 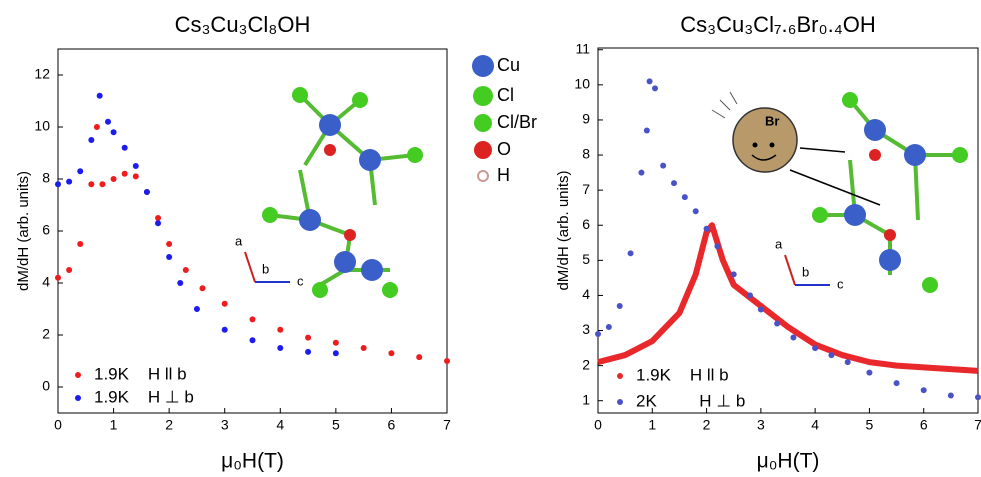 What do you see at coordinates (772, 120) in the screenshot?
I see `annotation: Br` at bounding box center [772, 120].